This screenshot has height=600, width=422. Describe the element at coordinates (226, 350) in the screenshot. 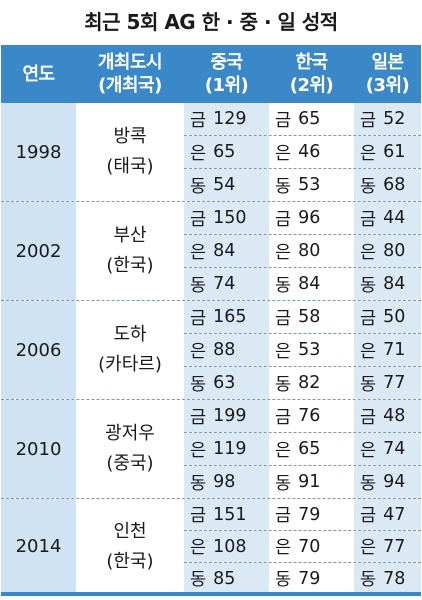

I see `china-medal-cell: 은 88` at that location.